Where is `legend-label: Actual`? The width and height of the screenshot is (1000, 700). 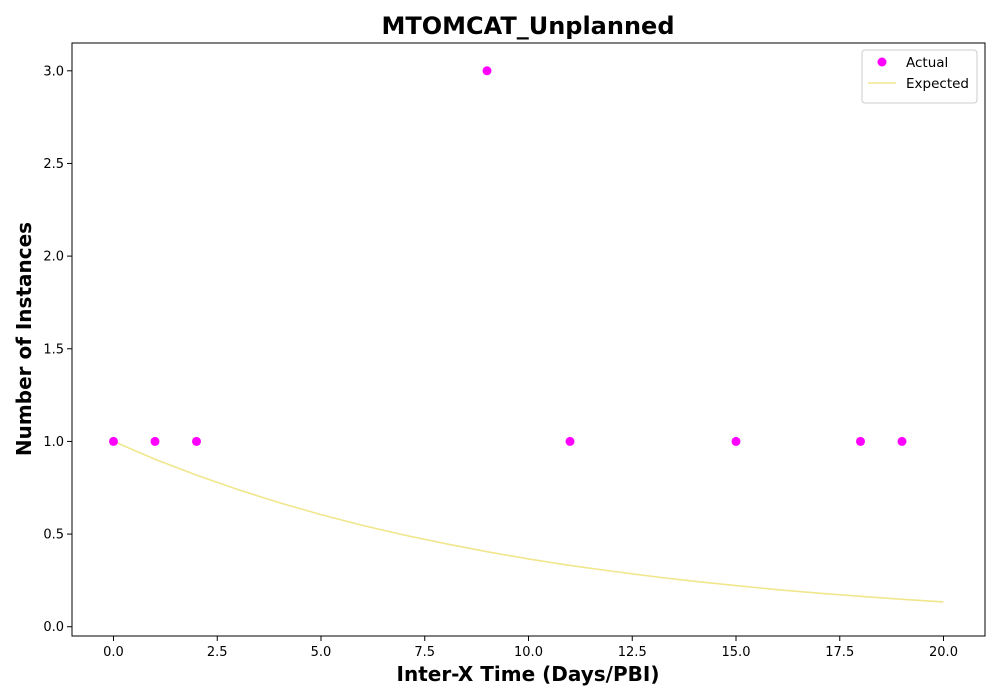 legend-label: Actual is located at coordinates (927, 63).